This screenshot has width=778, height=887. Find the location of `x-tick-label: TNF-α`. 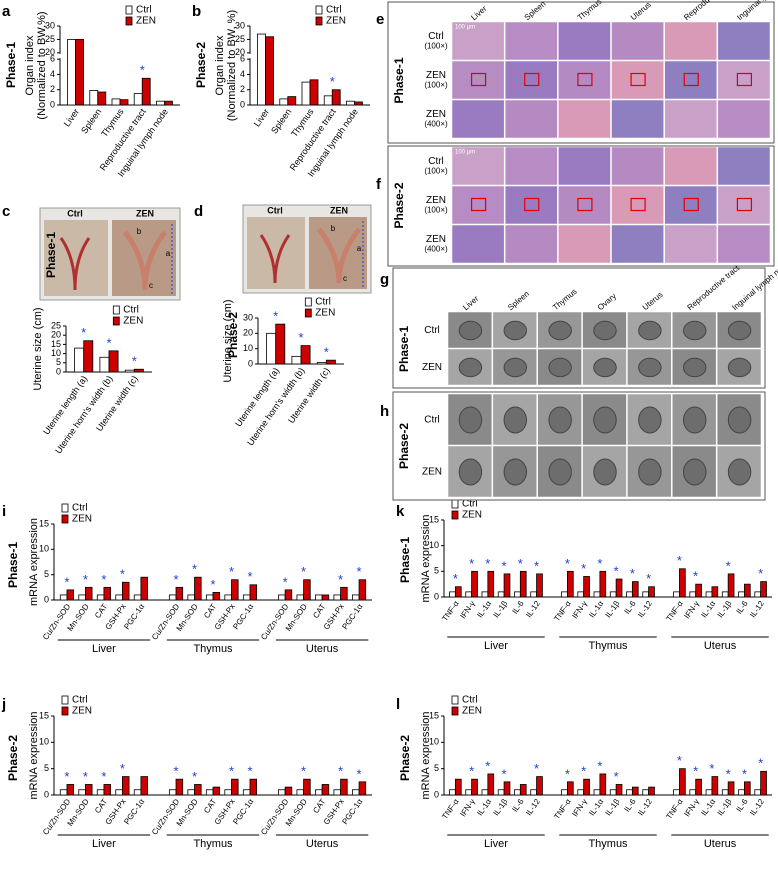

x-tick-label: TNF-α is located at coordinates (562, 809).